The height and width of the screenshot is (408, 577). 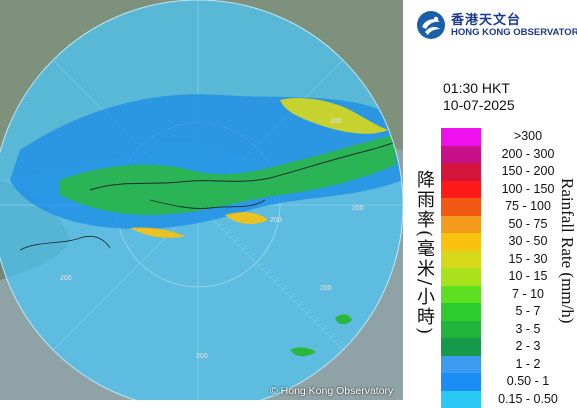 I want to click on observation-time: 01:30 HKT, so click(x=476, y=88).